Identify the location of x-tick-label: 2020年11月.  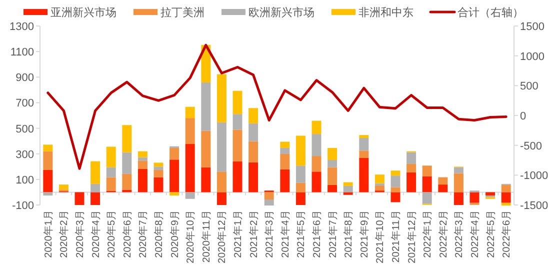
(206, 236).